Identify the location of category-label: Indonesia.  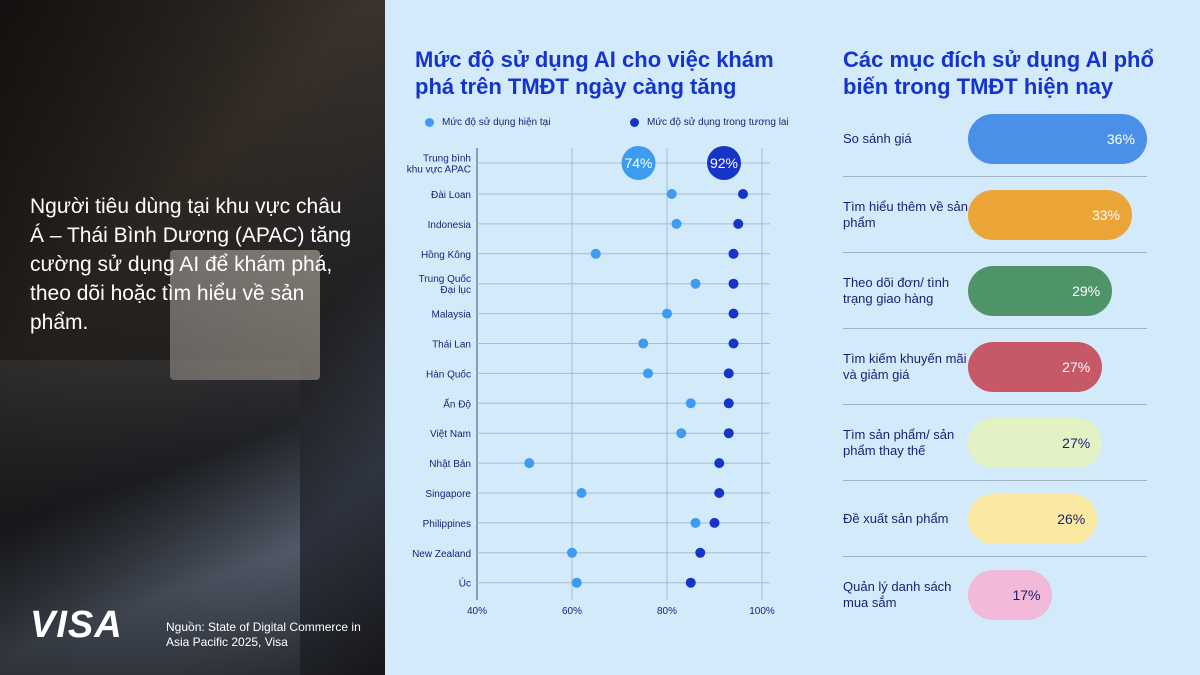
(450, 225).